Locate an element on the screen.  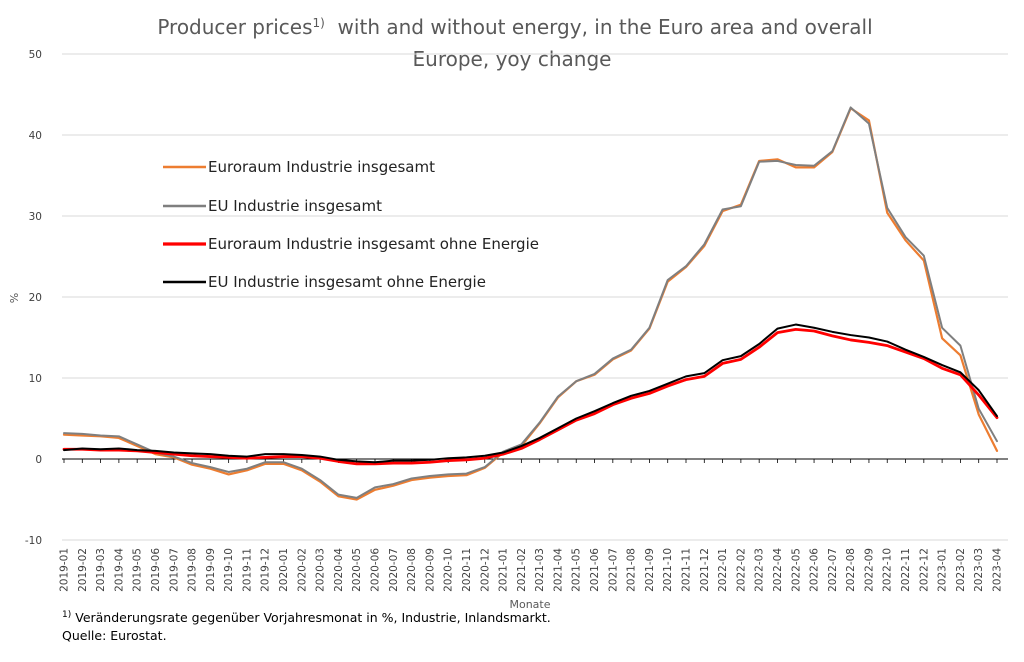
x-tick-label: 2021-03 is located at coordinates (540, 570).